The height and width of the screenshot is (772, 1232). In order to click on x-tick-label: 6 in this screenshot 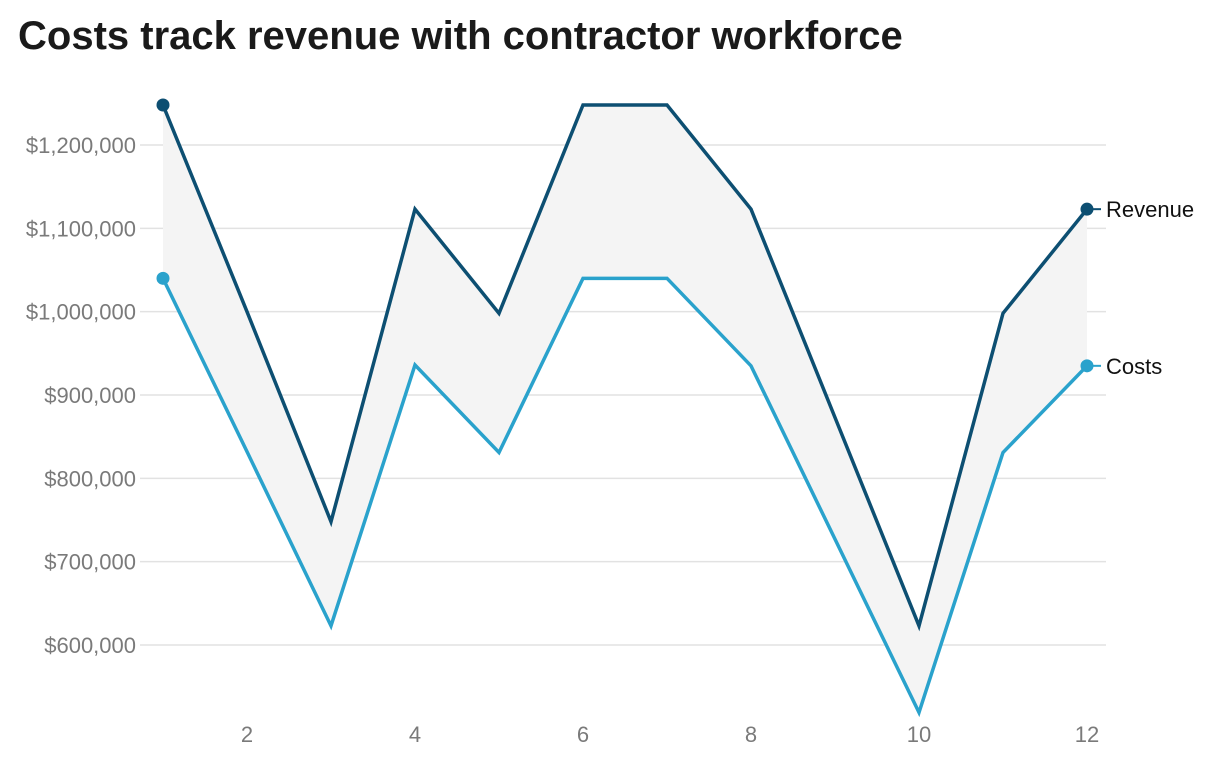, I will do `click(583, 734)`.